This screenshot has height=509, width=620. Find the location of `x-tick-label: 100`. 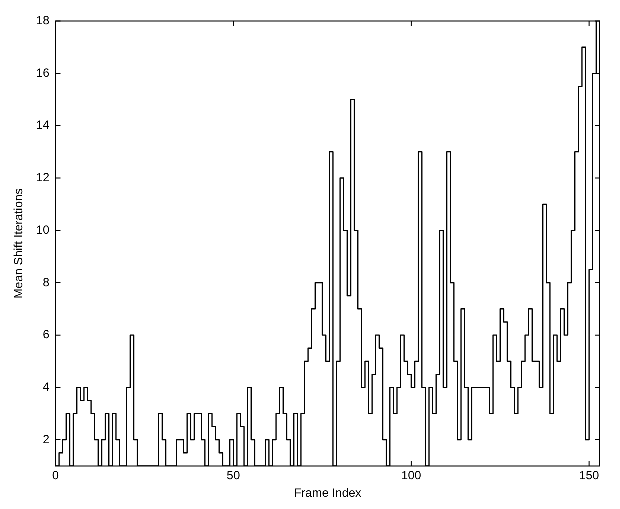

x-tick-label: 100 is located at coordinates (411, 475).